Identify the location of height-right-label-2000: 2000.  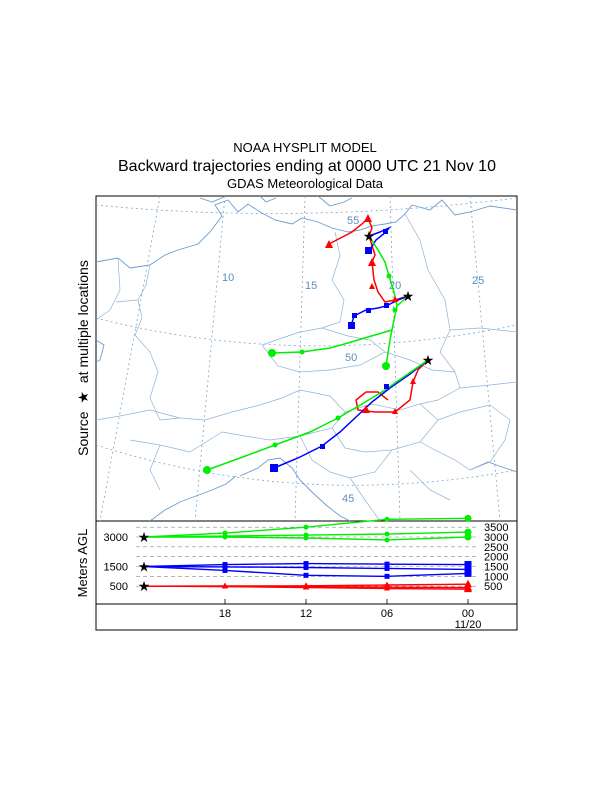
(496, 558).